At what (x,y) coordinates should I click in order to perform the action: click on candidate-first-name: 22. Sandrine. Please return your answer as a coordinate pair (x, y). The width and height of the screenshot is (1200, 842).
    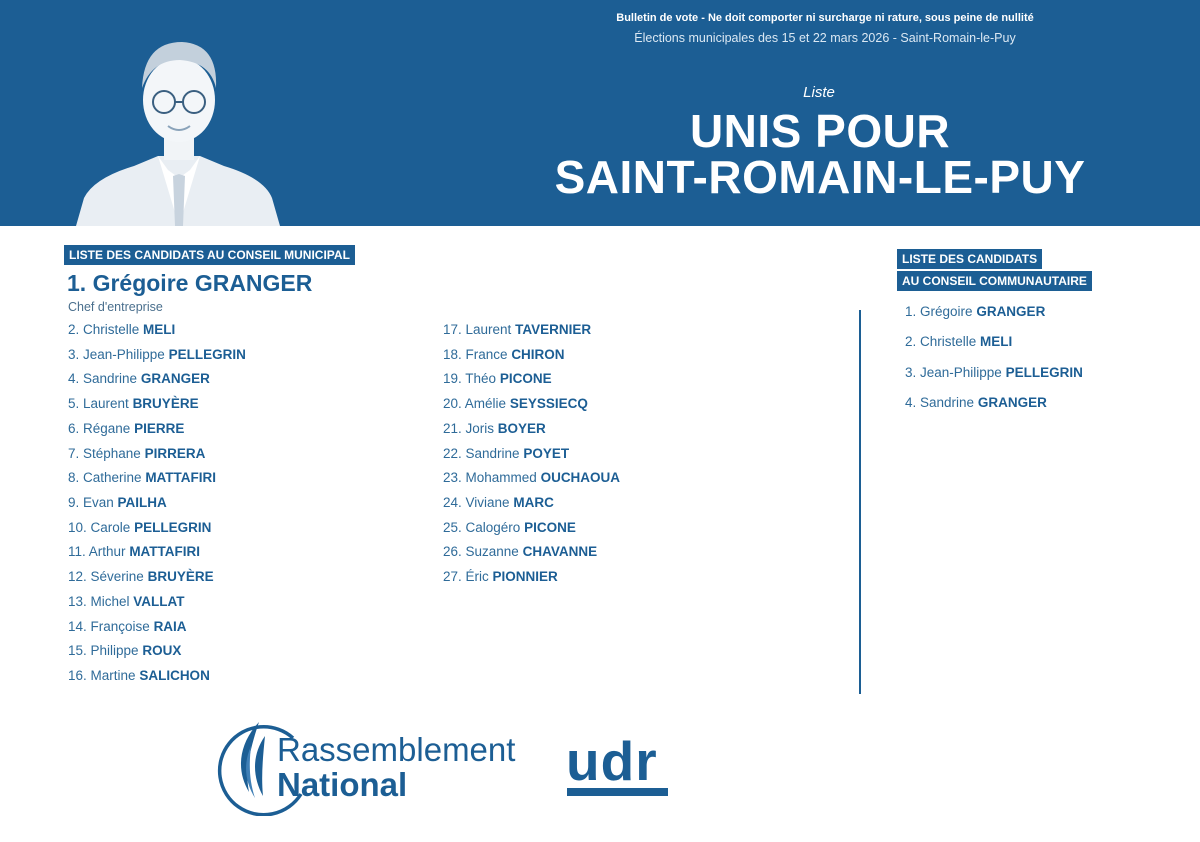
    Looking at the image, I should click on (481, 453).